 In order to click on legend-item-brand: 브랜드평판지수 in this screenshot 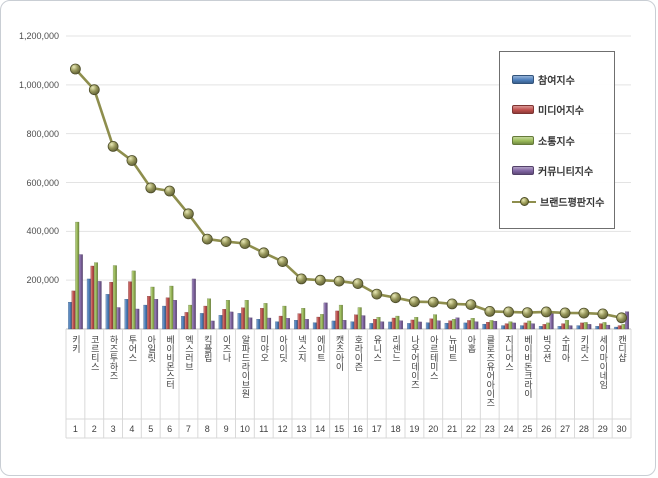, I will do `click(561, 201)`.